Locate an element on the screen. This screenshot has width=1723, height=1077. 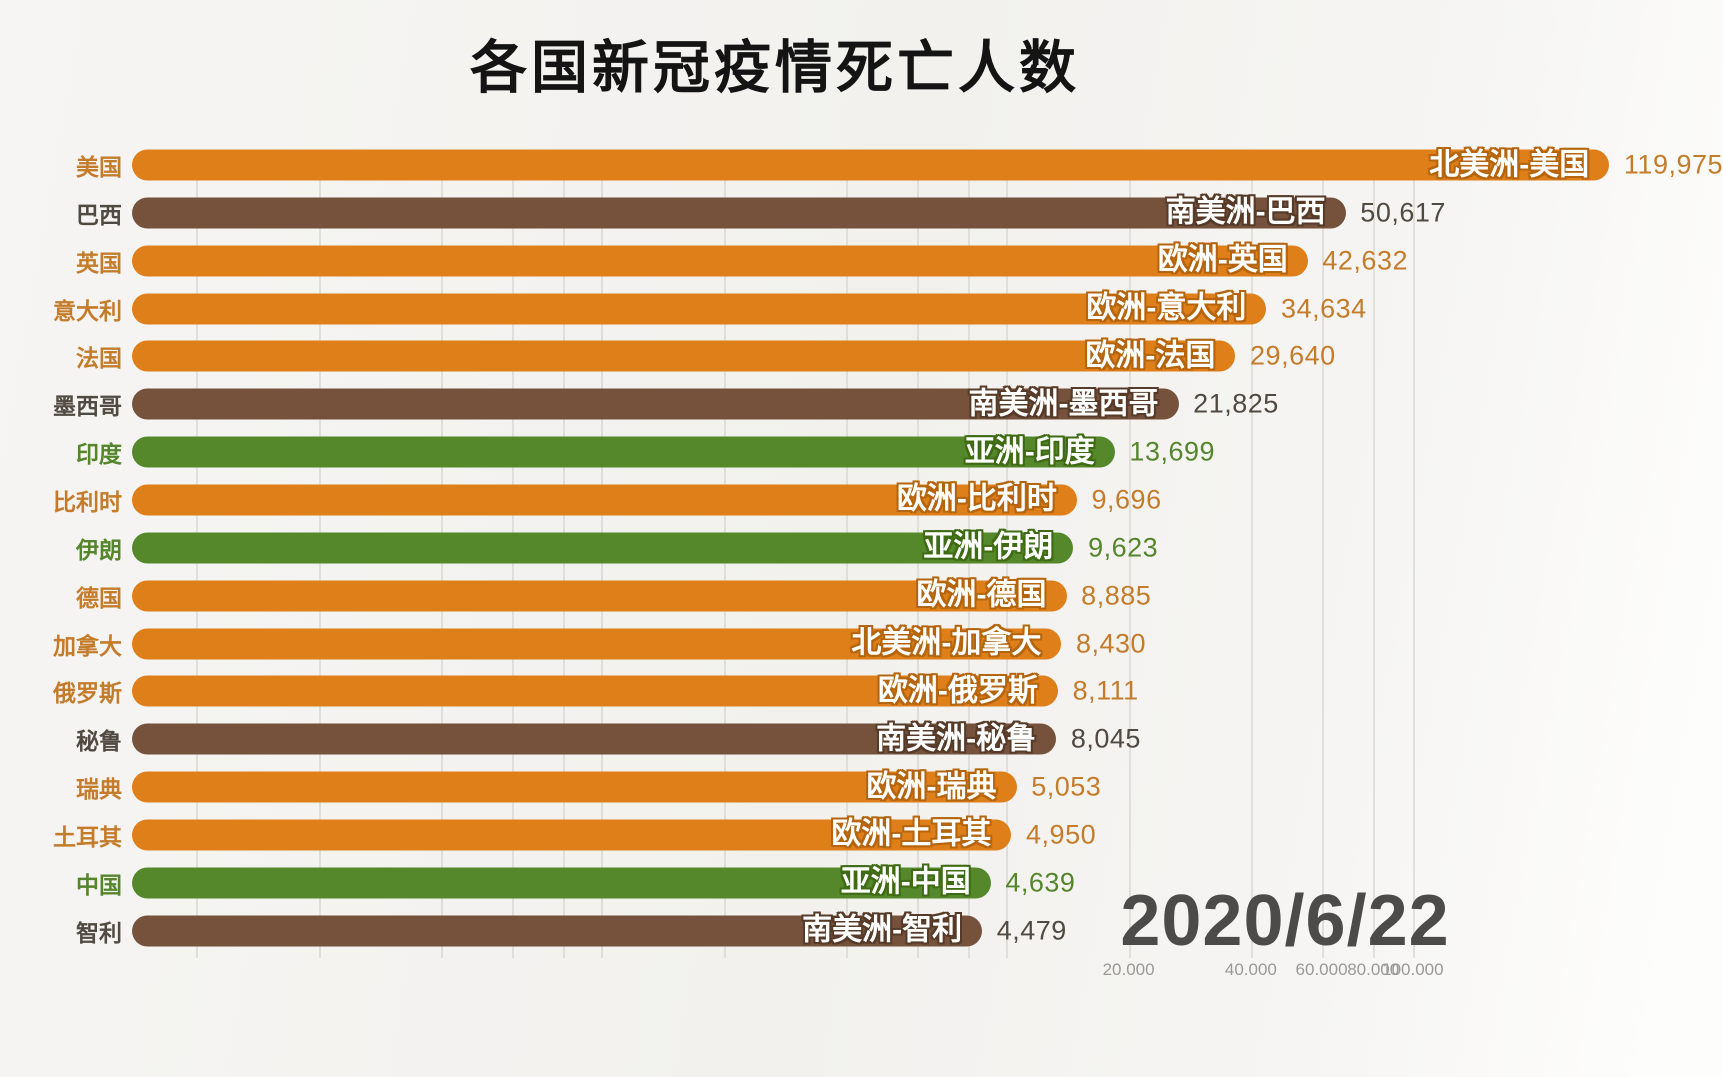
country-label: 土耳其 is located at coordinates (87, 836).